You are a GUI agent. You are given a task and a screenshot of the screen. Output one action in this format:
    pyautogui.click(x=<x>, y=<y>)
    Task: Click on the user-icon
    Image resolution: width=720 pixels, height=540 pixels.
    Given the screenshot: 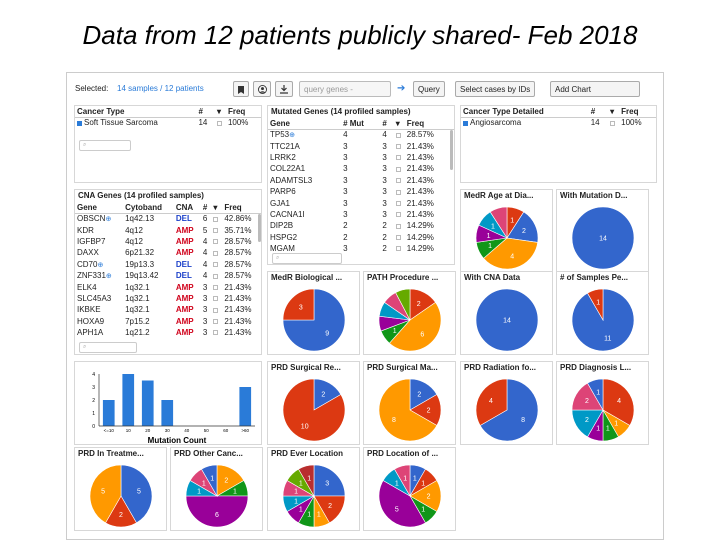 What is the action you would take?
    pyautogui.click(x=262, y=89)
    